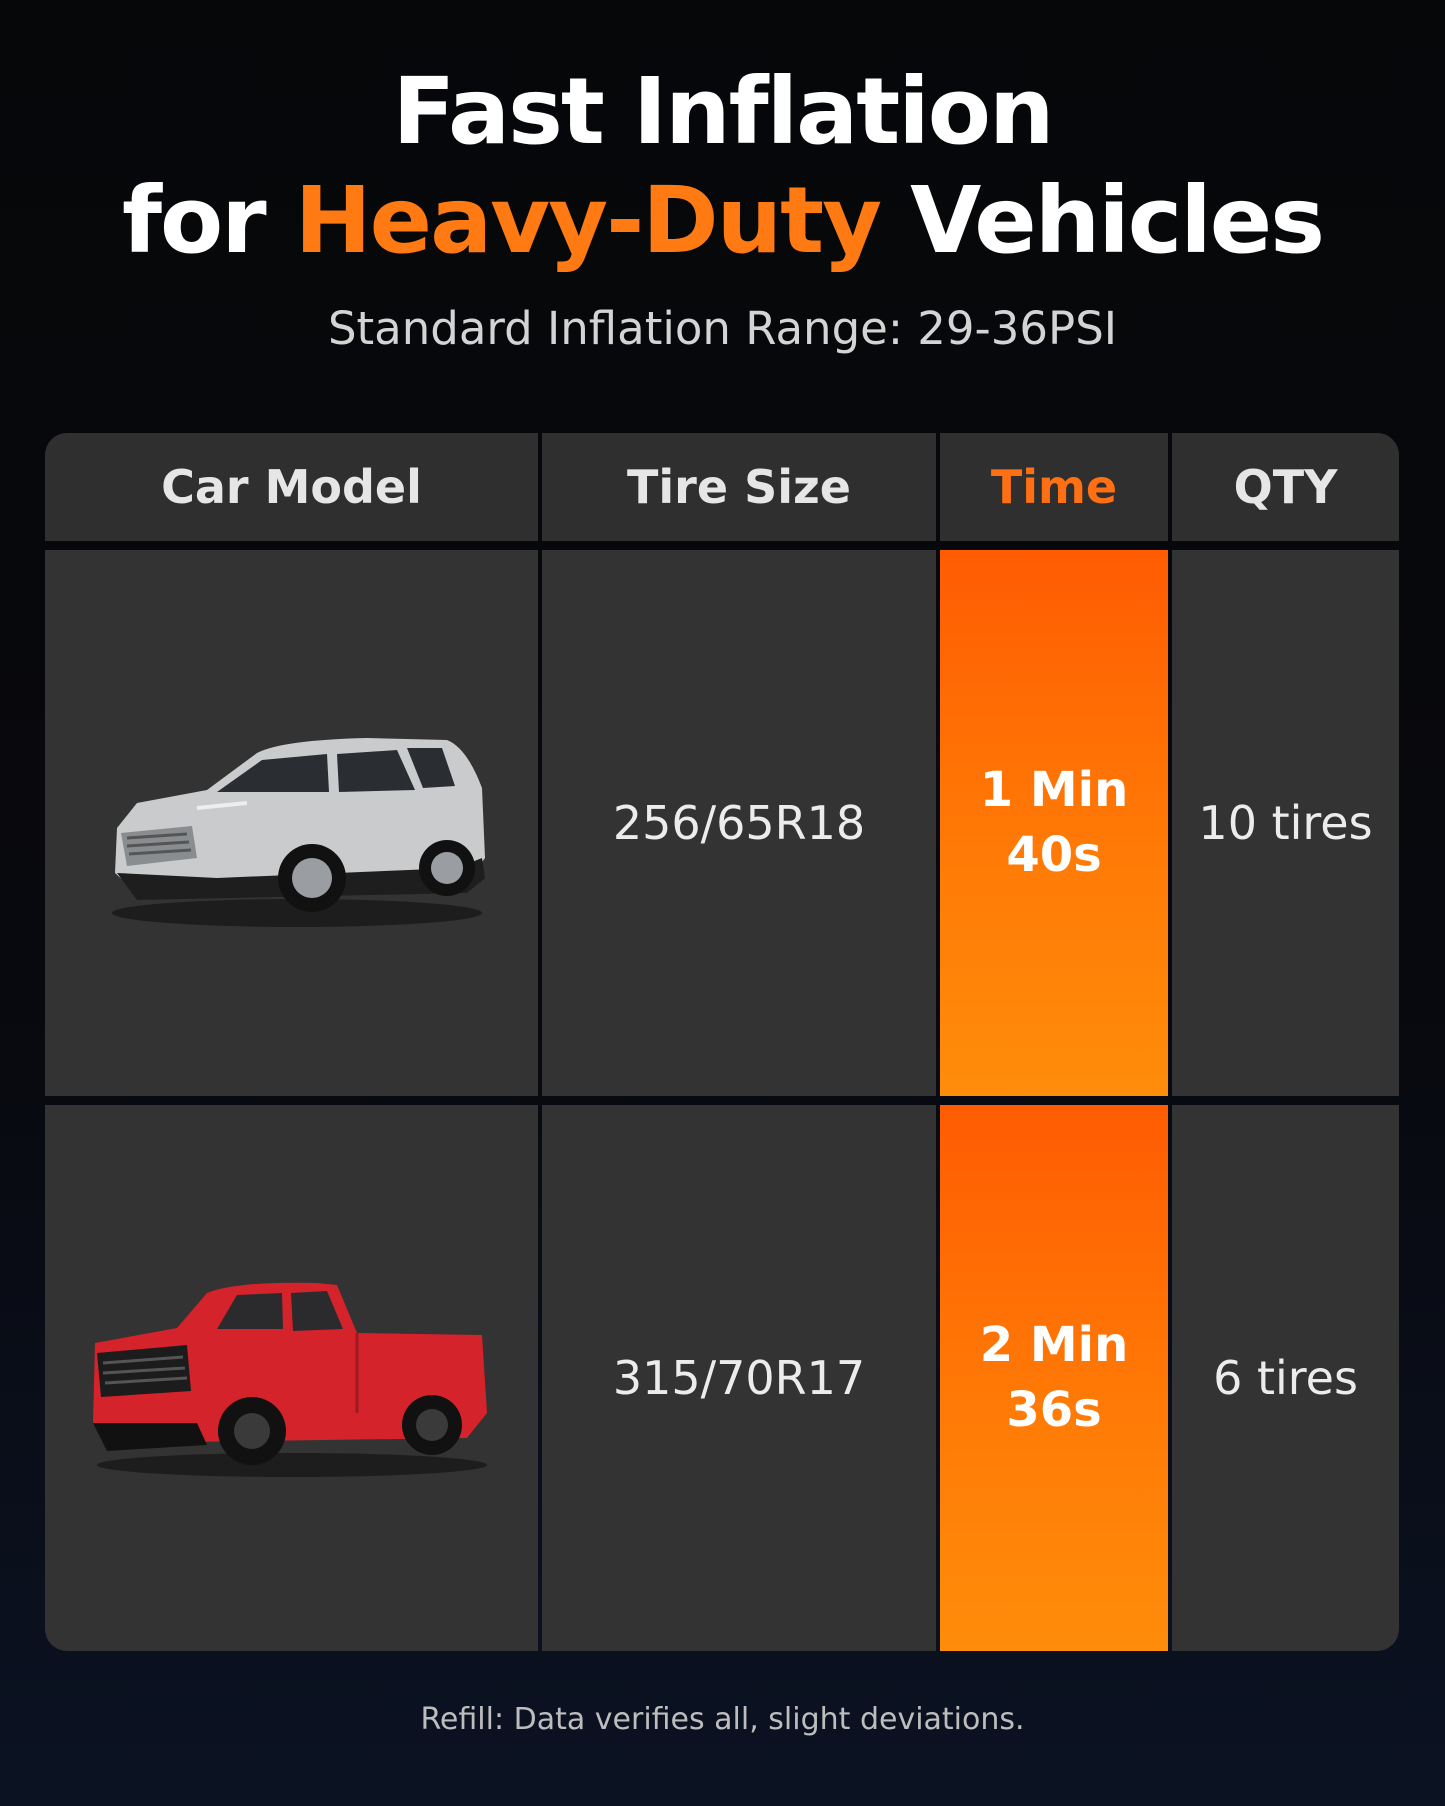 Image resolution: width=1445 pixels, height=1806 pixels. I want to click on time-line: 40s, so click(1054, 855).